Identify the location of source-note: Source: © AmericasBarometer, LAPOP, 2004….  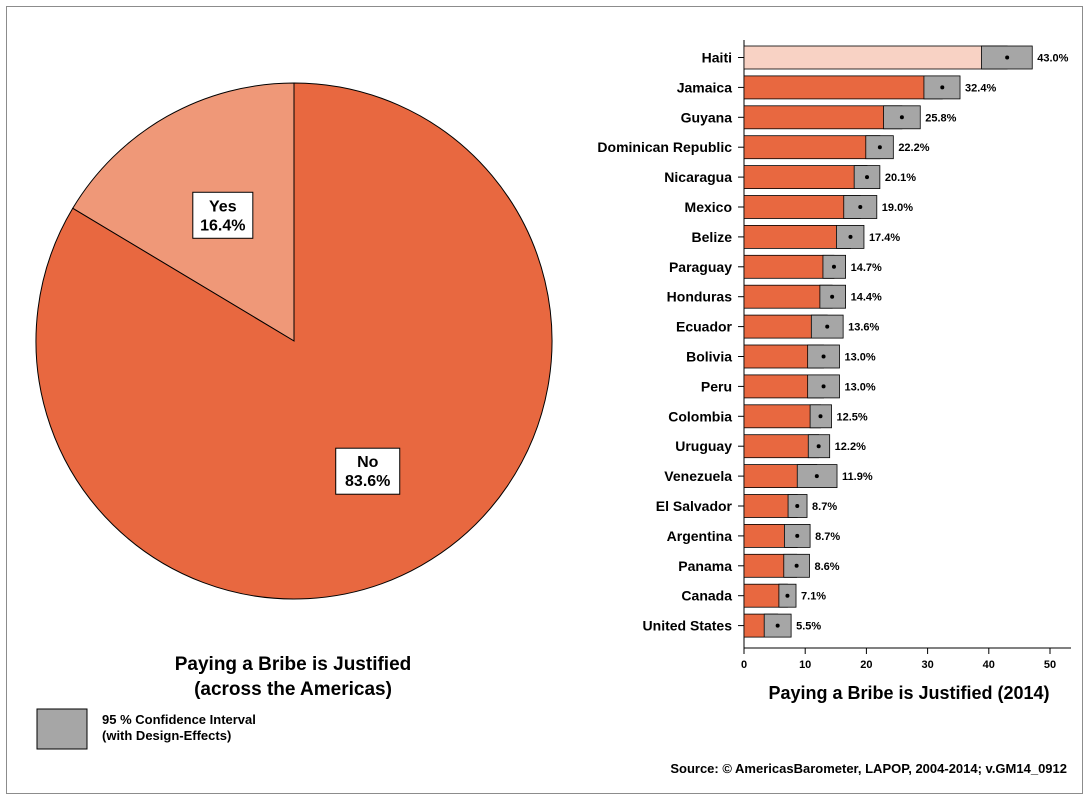
(868, 768).